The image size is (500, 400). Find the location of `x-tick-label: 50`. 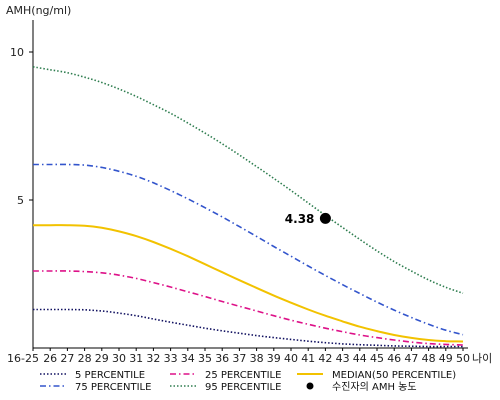

x-tick-label: 50 is located at coordinates (463, 358).